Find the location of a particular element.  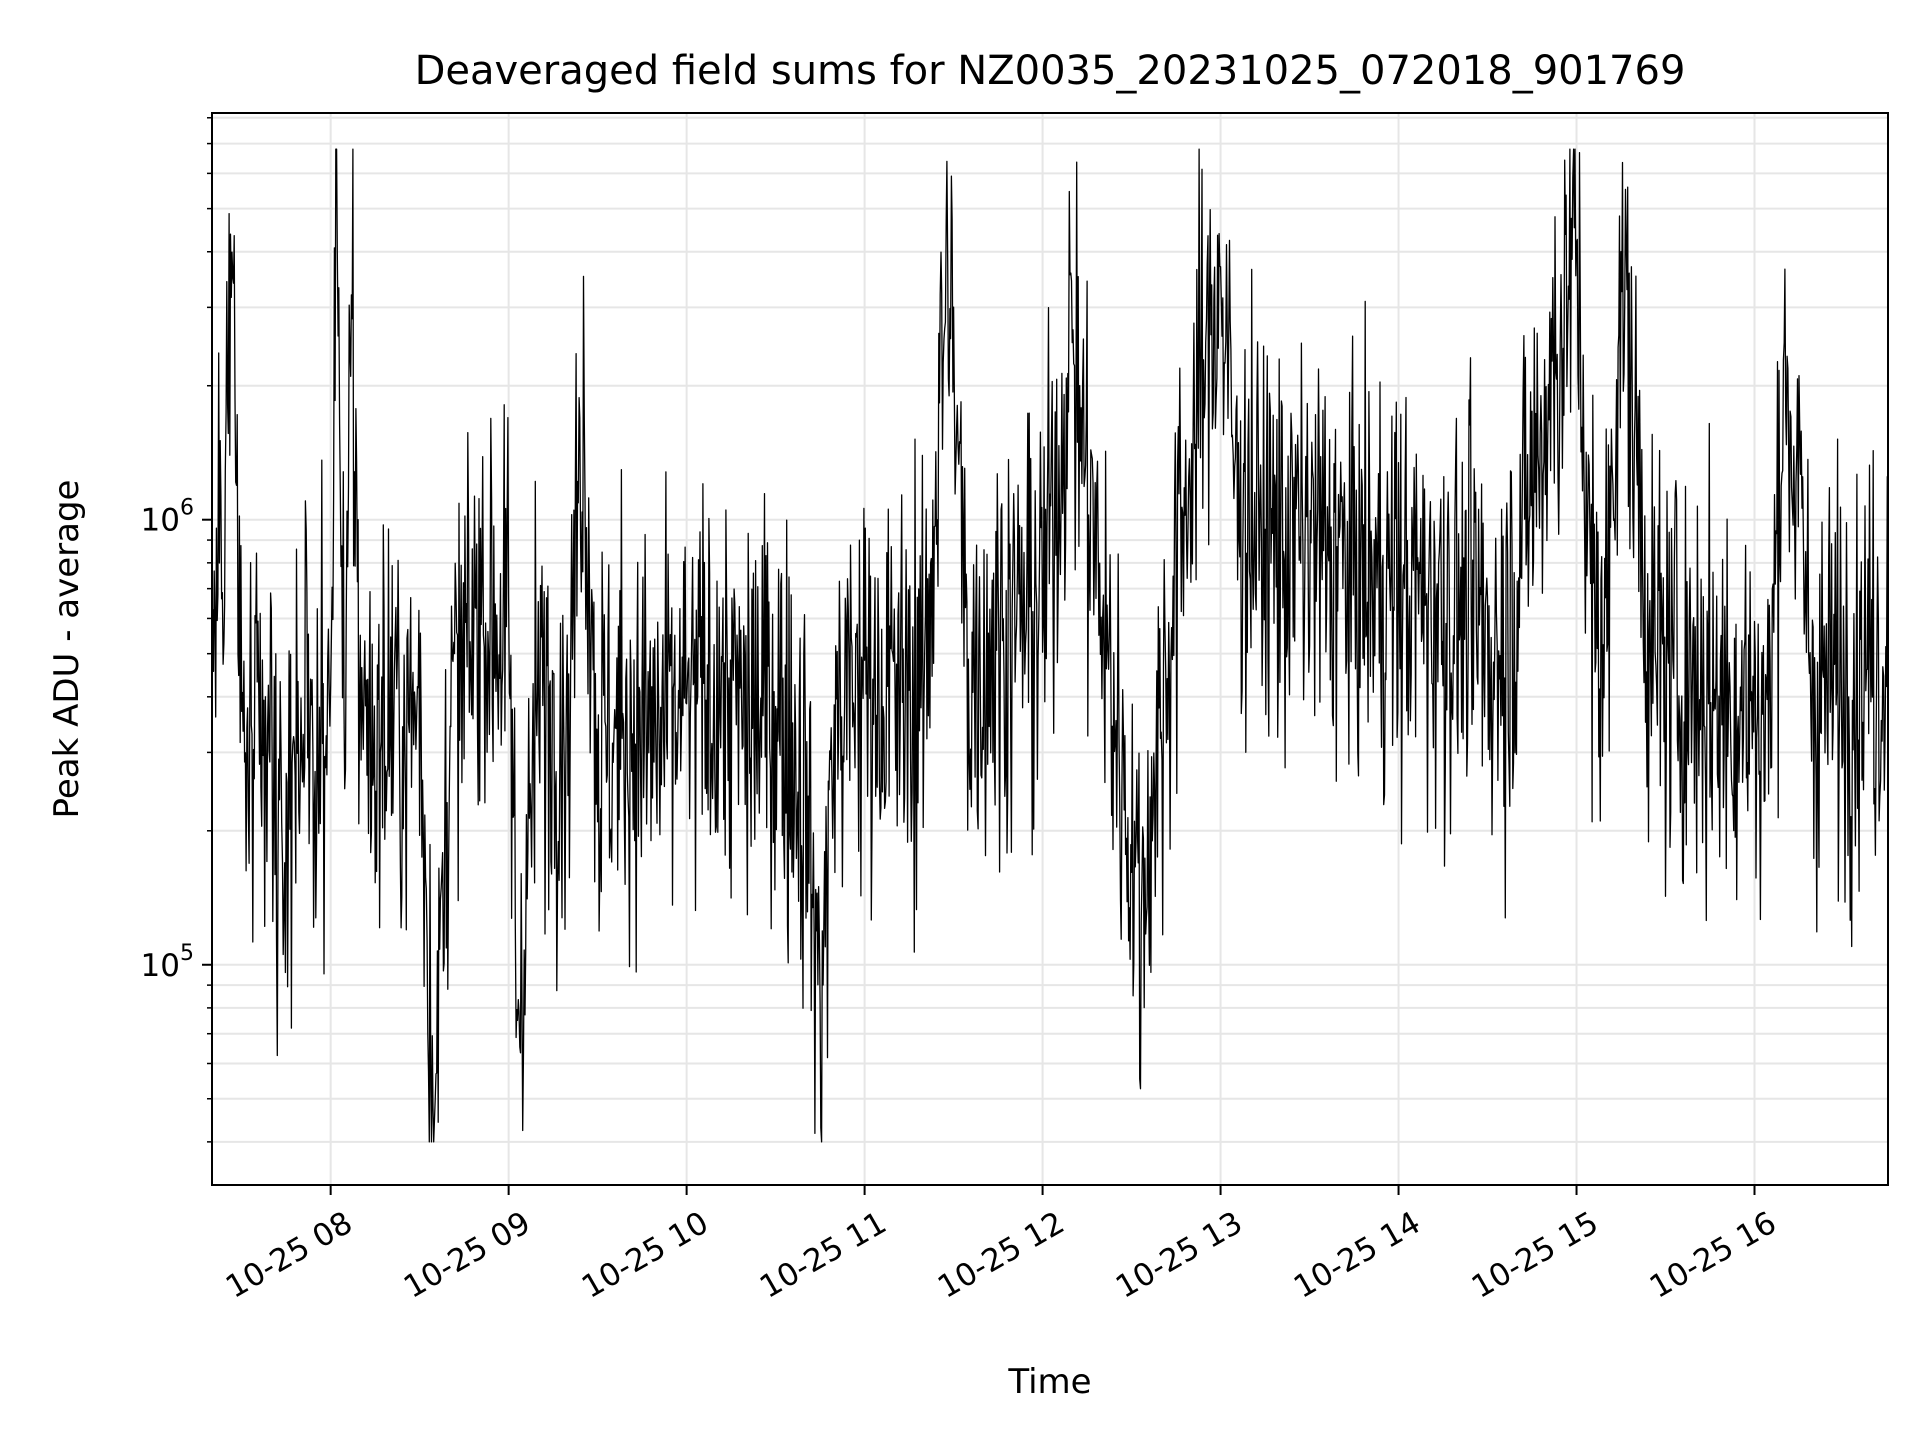

x-tick-label: 10-25 10 is located at coordinates (645, 1255).